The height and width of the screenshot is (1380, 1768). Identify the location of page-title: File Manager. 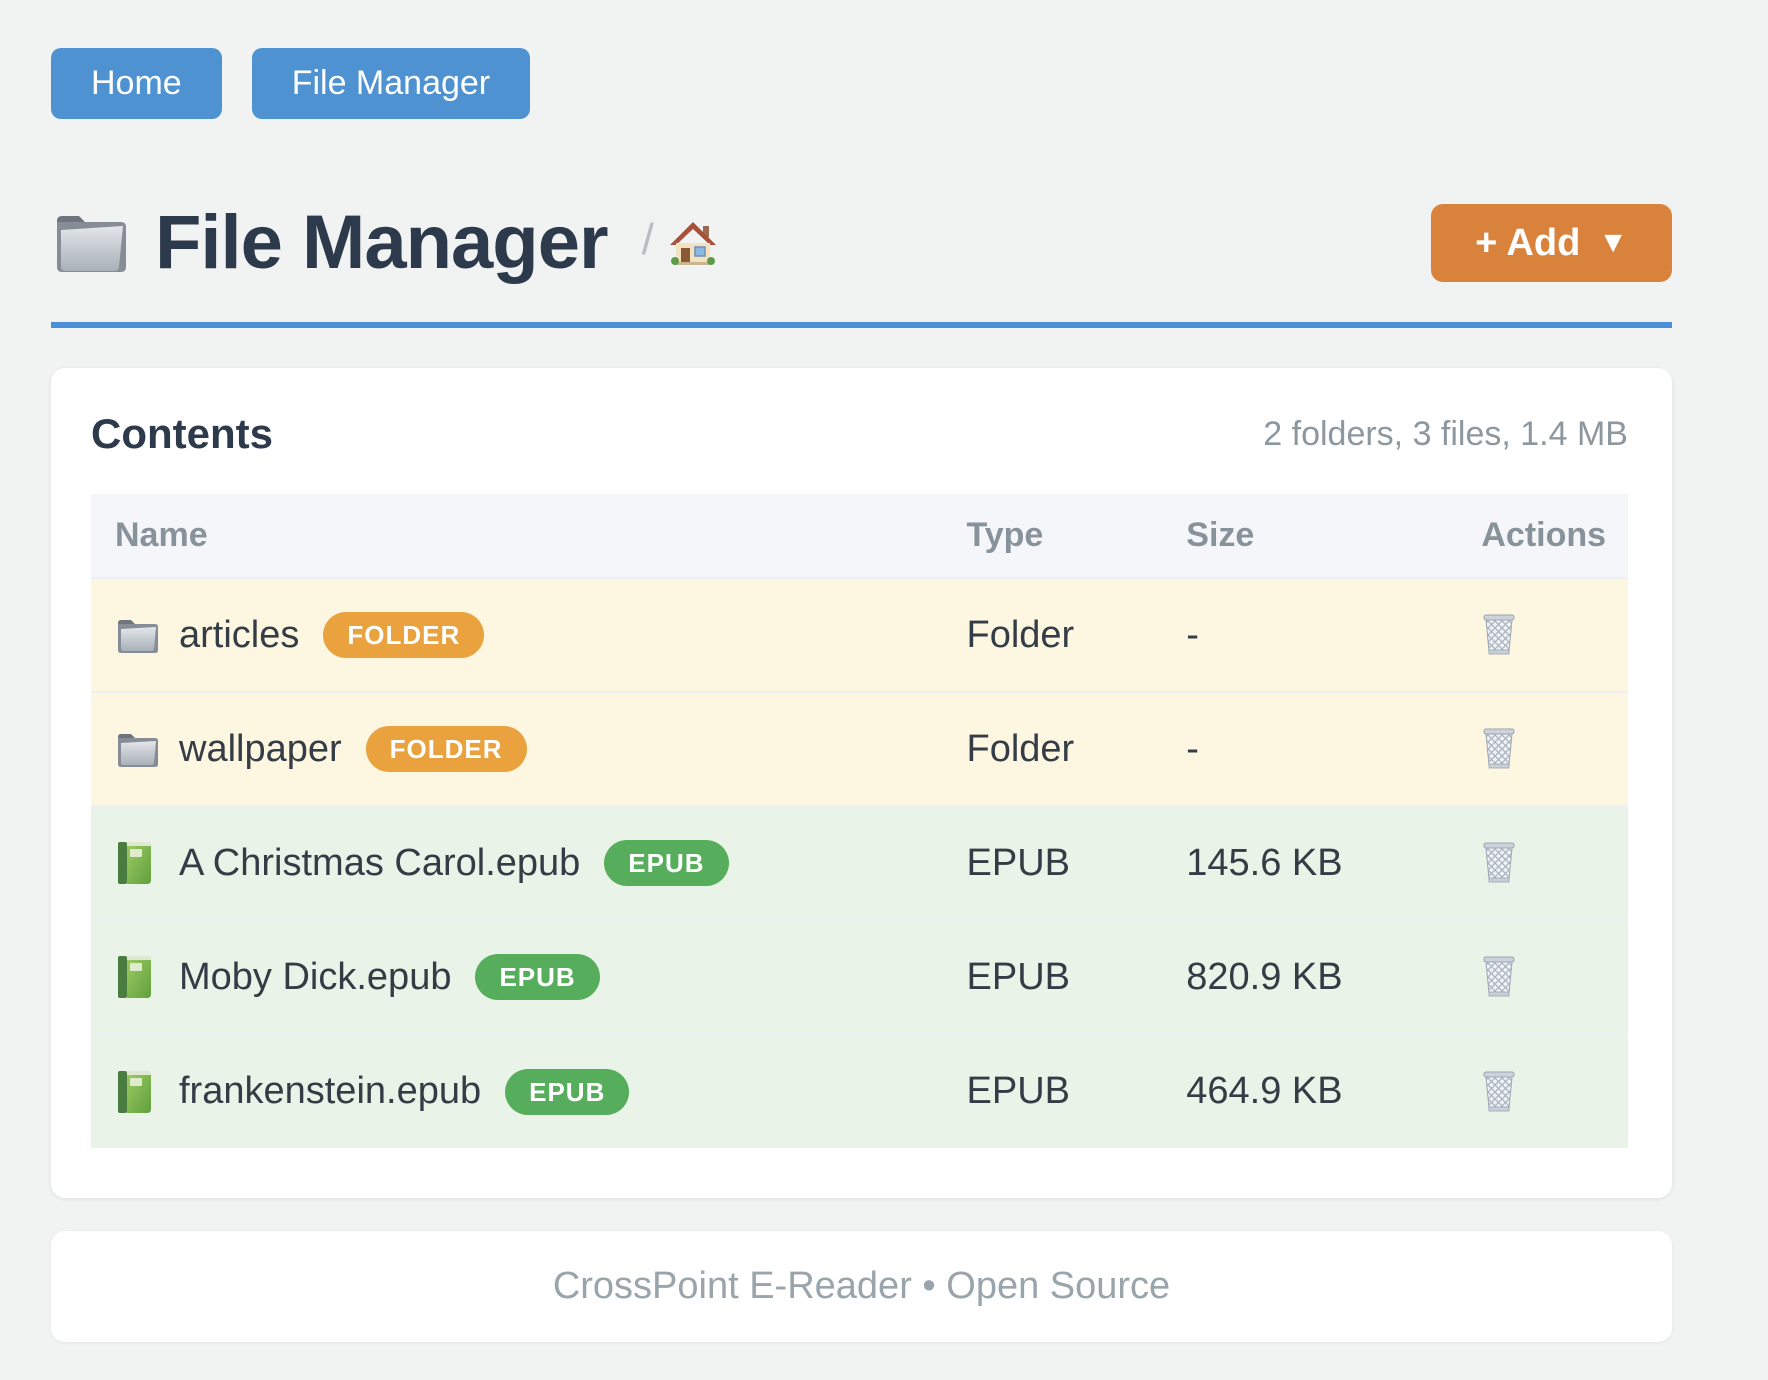
(382, 243).